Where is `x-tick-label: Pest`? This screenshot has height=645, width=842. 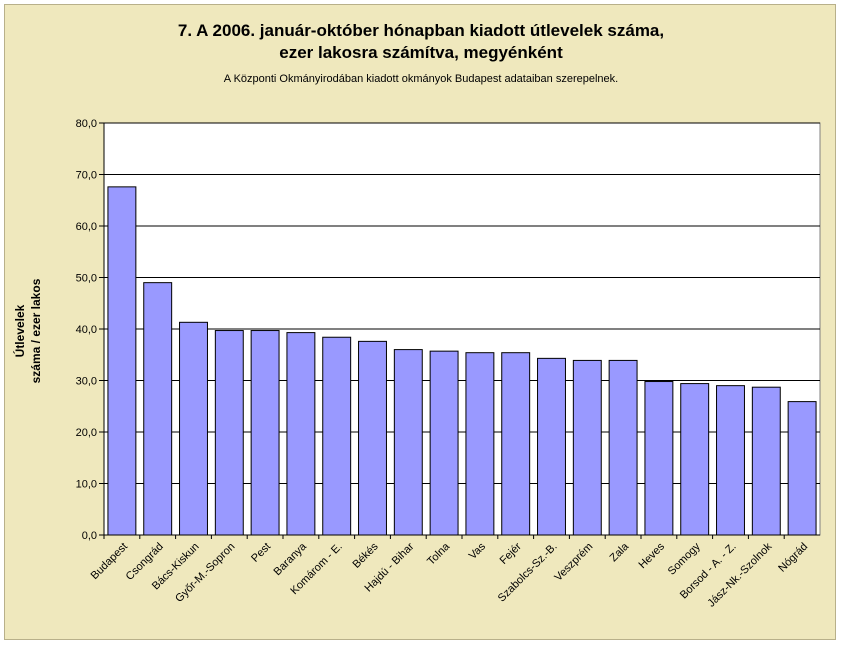 x-tick-label: Pest is located at coordinates (261, 553).